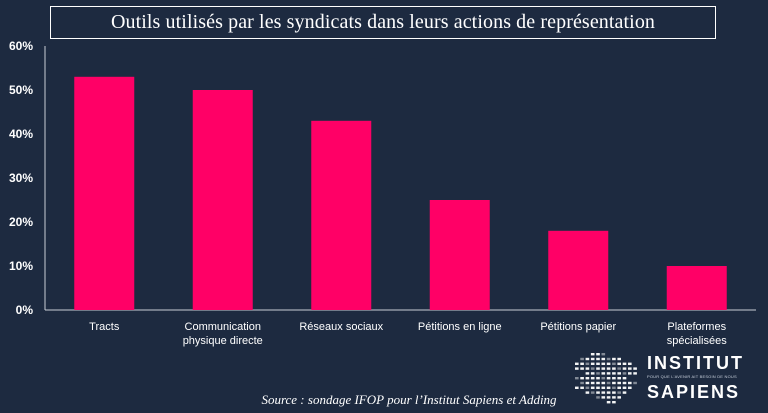  Describe the element at coordinates (21, 266) in the screenshot. I see `y-tick-label: 10%` at that location.